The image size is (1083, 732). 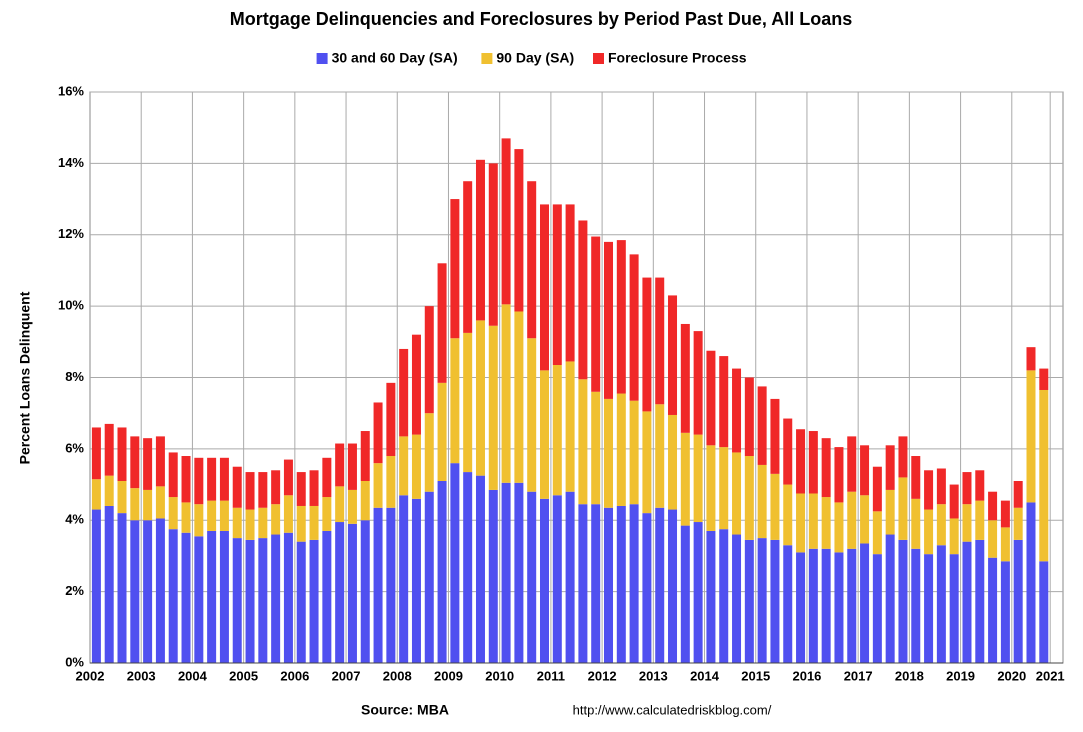 What do you see at coordinates (25, 377) in the screenshot?
I see `y-axis-label: Percent Loans Delinquent` at bounding box center [25, 377].